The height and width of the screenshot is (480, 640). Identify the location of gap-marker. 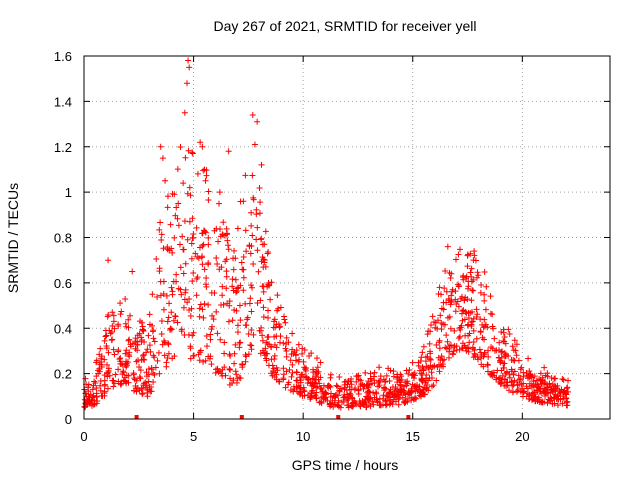
(136, 417).